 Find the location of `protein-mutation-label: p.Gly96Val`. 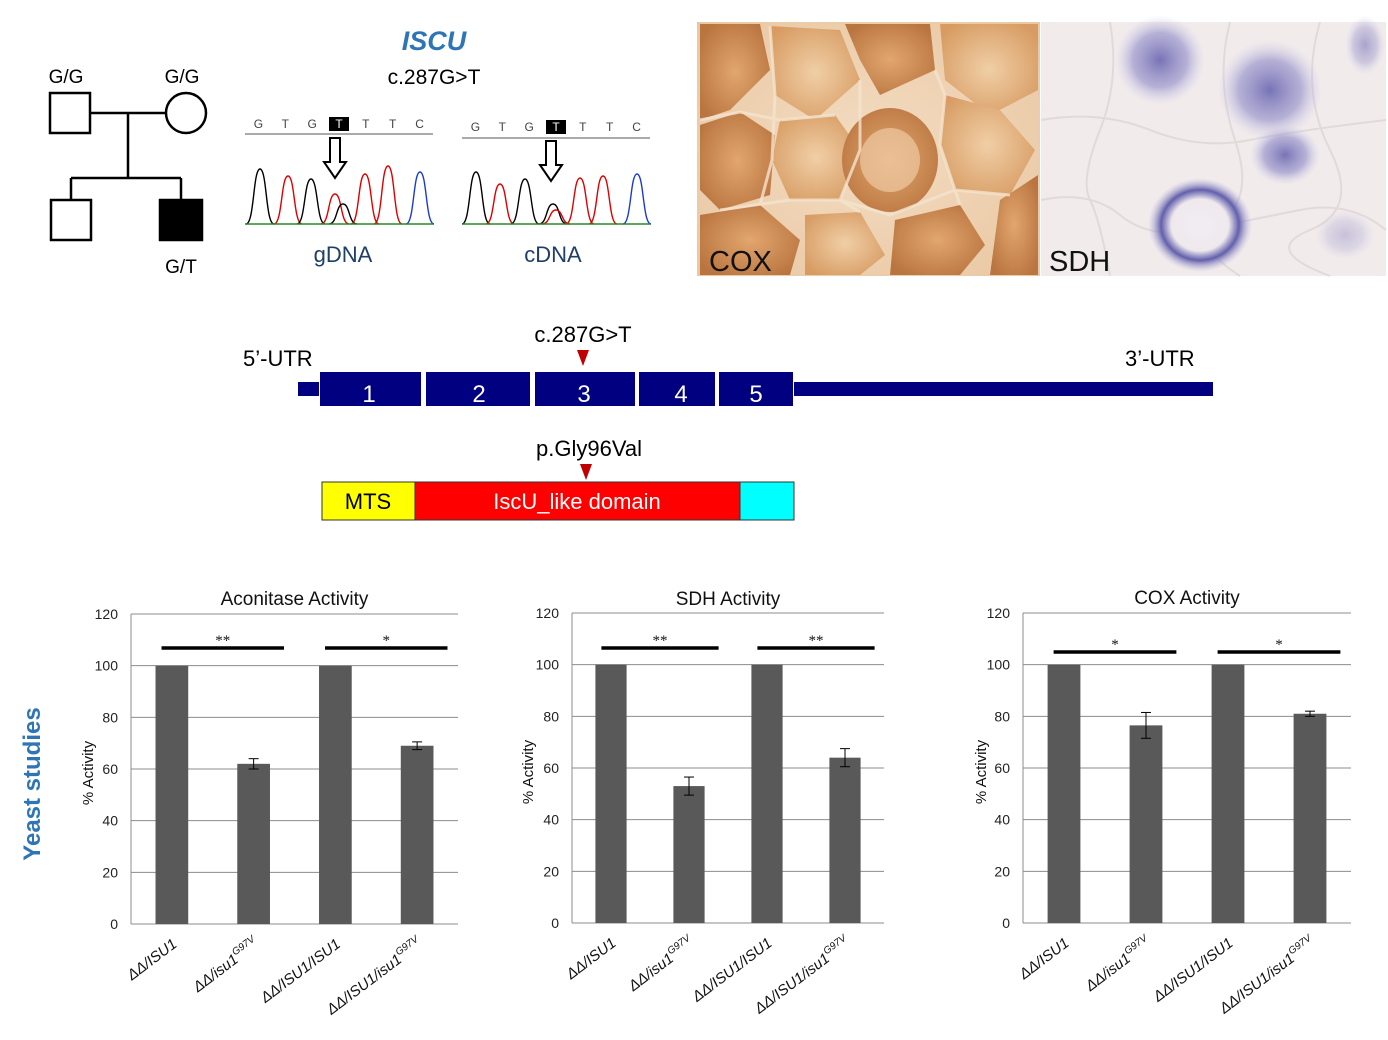

protein-mutation-label: p.Gly96Val is located at coordinates (589, 448).